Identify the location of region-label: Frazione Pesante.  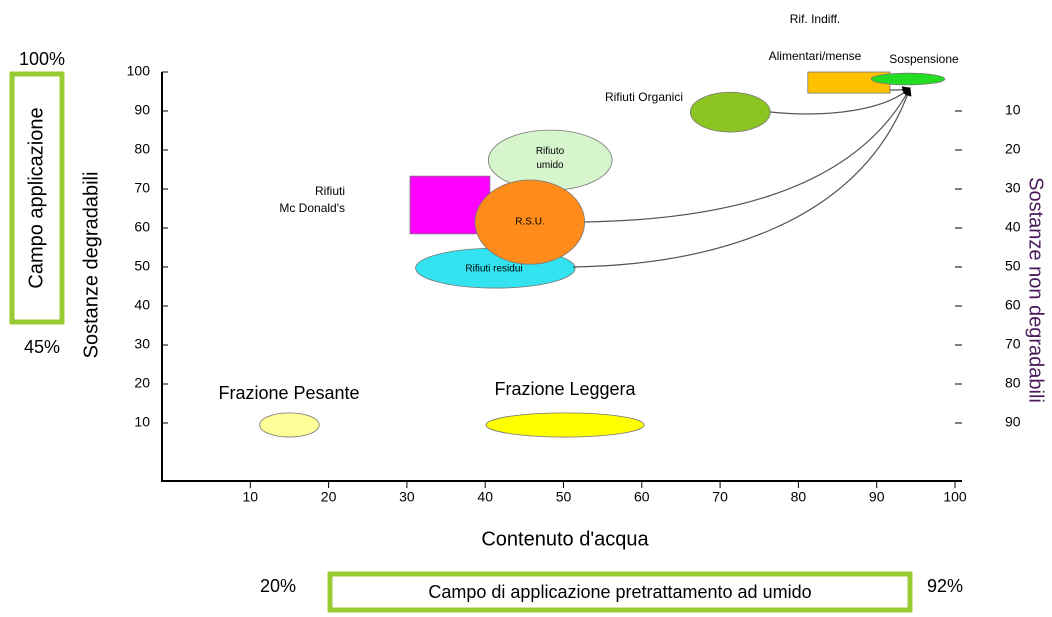
(288, 393).